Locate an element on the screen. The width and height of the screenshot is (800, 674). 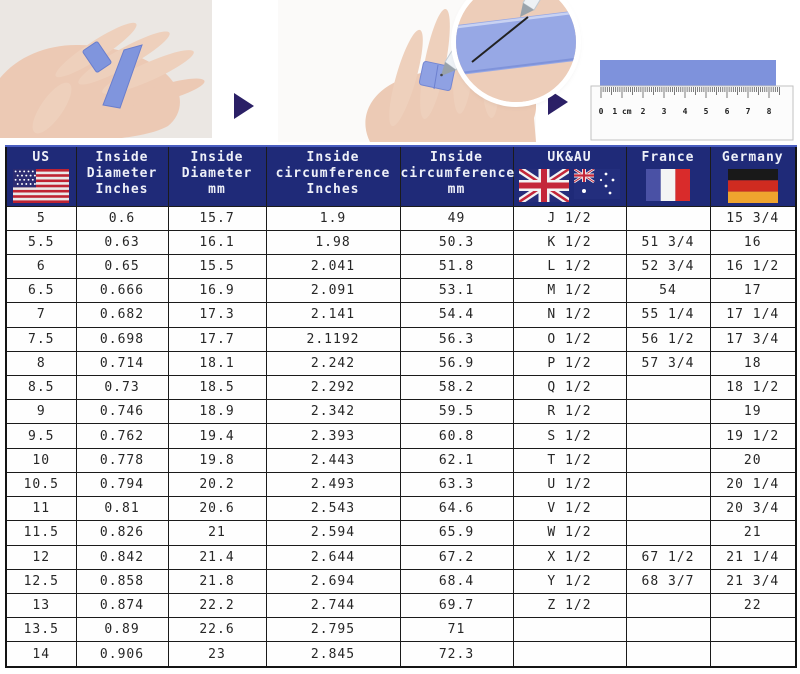
table-cell: 18.5 is located at coordinates (217, 388).